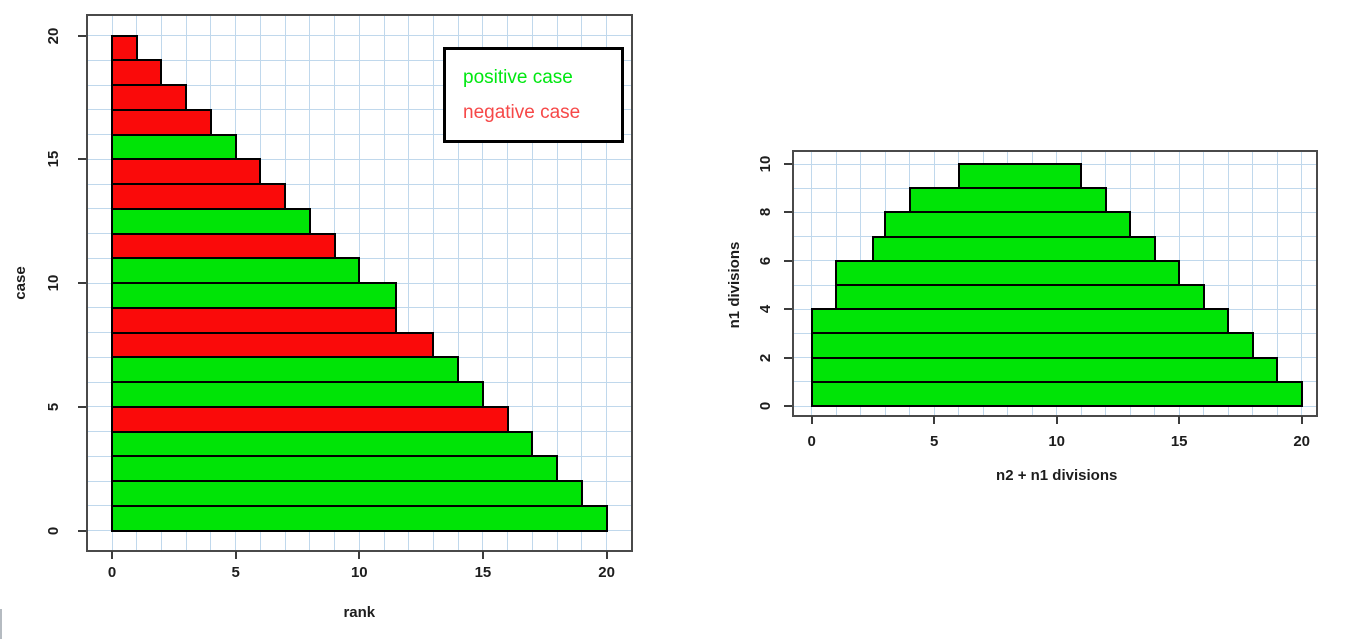 The image size is (1350, 639). What do you see at coordinates (20, 283) in the screenshot?
I see `y-axis-title: case` at bounding box center [20, 283].